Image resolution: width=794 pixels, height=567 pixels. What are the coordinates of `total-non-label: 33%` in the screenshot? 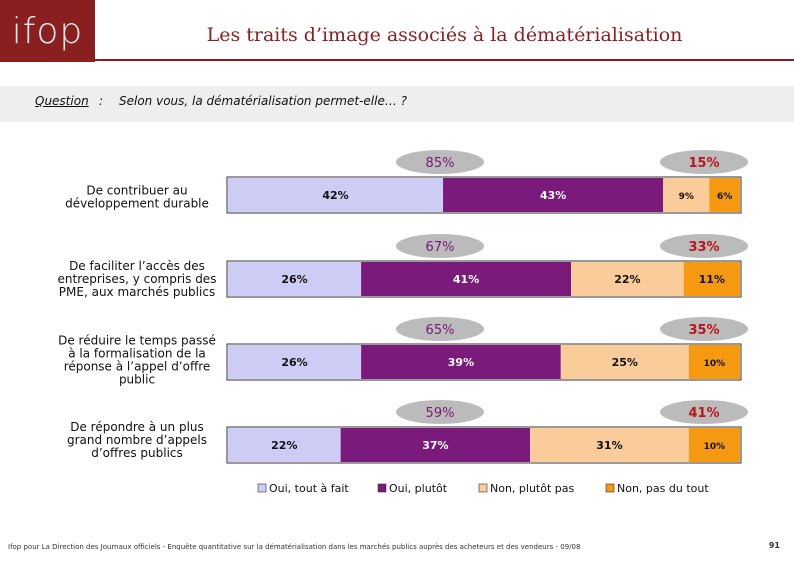 It's located at (703, 247).